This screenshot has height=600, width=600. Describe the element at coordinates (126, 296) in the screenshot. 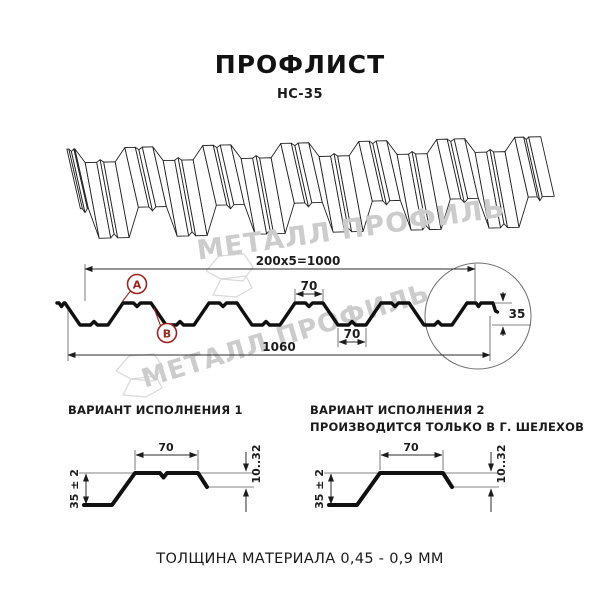

I see `marker-a-leader` at that location.